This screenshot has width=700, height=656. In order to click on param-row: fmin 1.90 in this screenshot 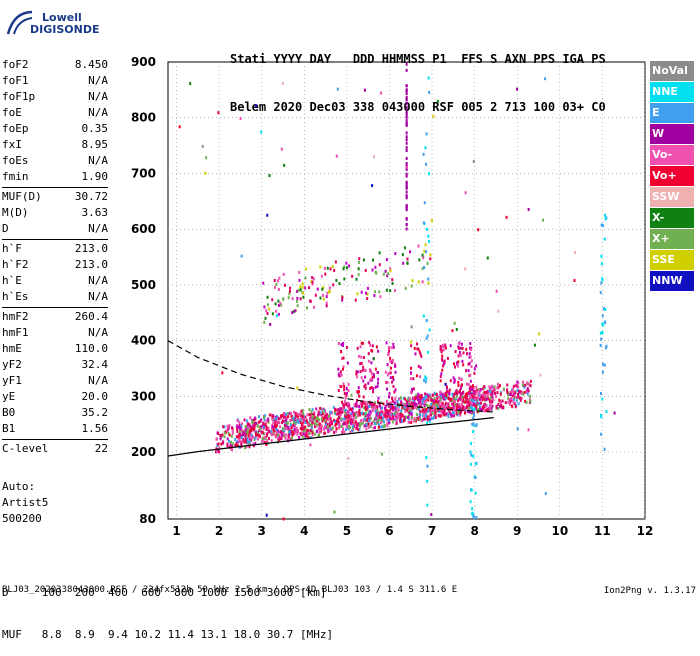, I will do `click(55, 177)`.